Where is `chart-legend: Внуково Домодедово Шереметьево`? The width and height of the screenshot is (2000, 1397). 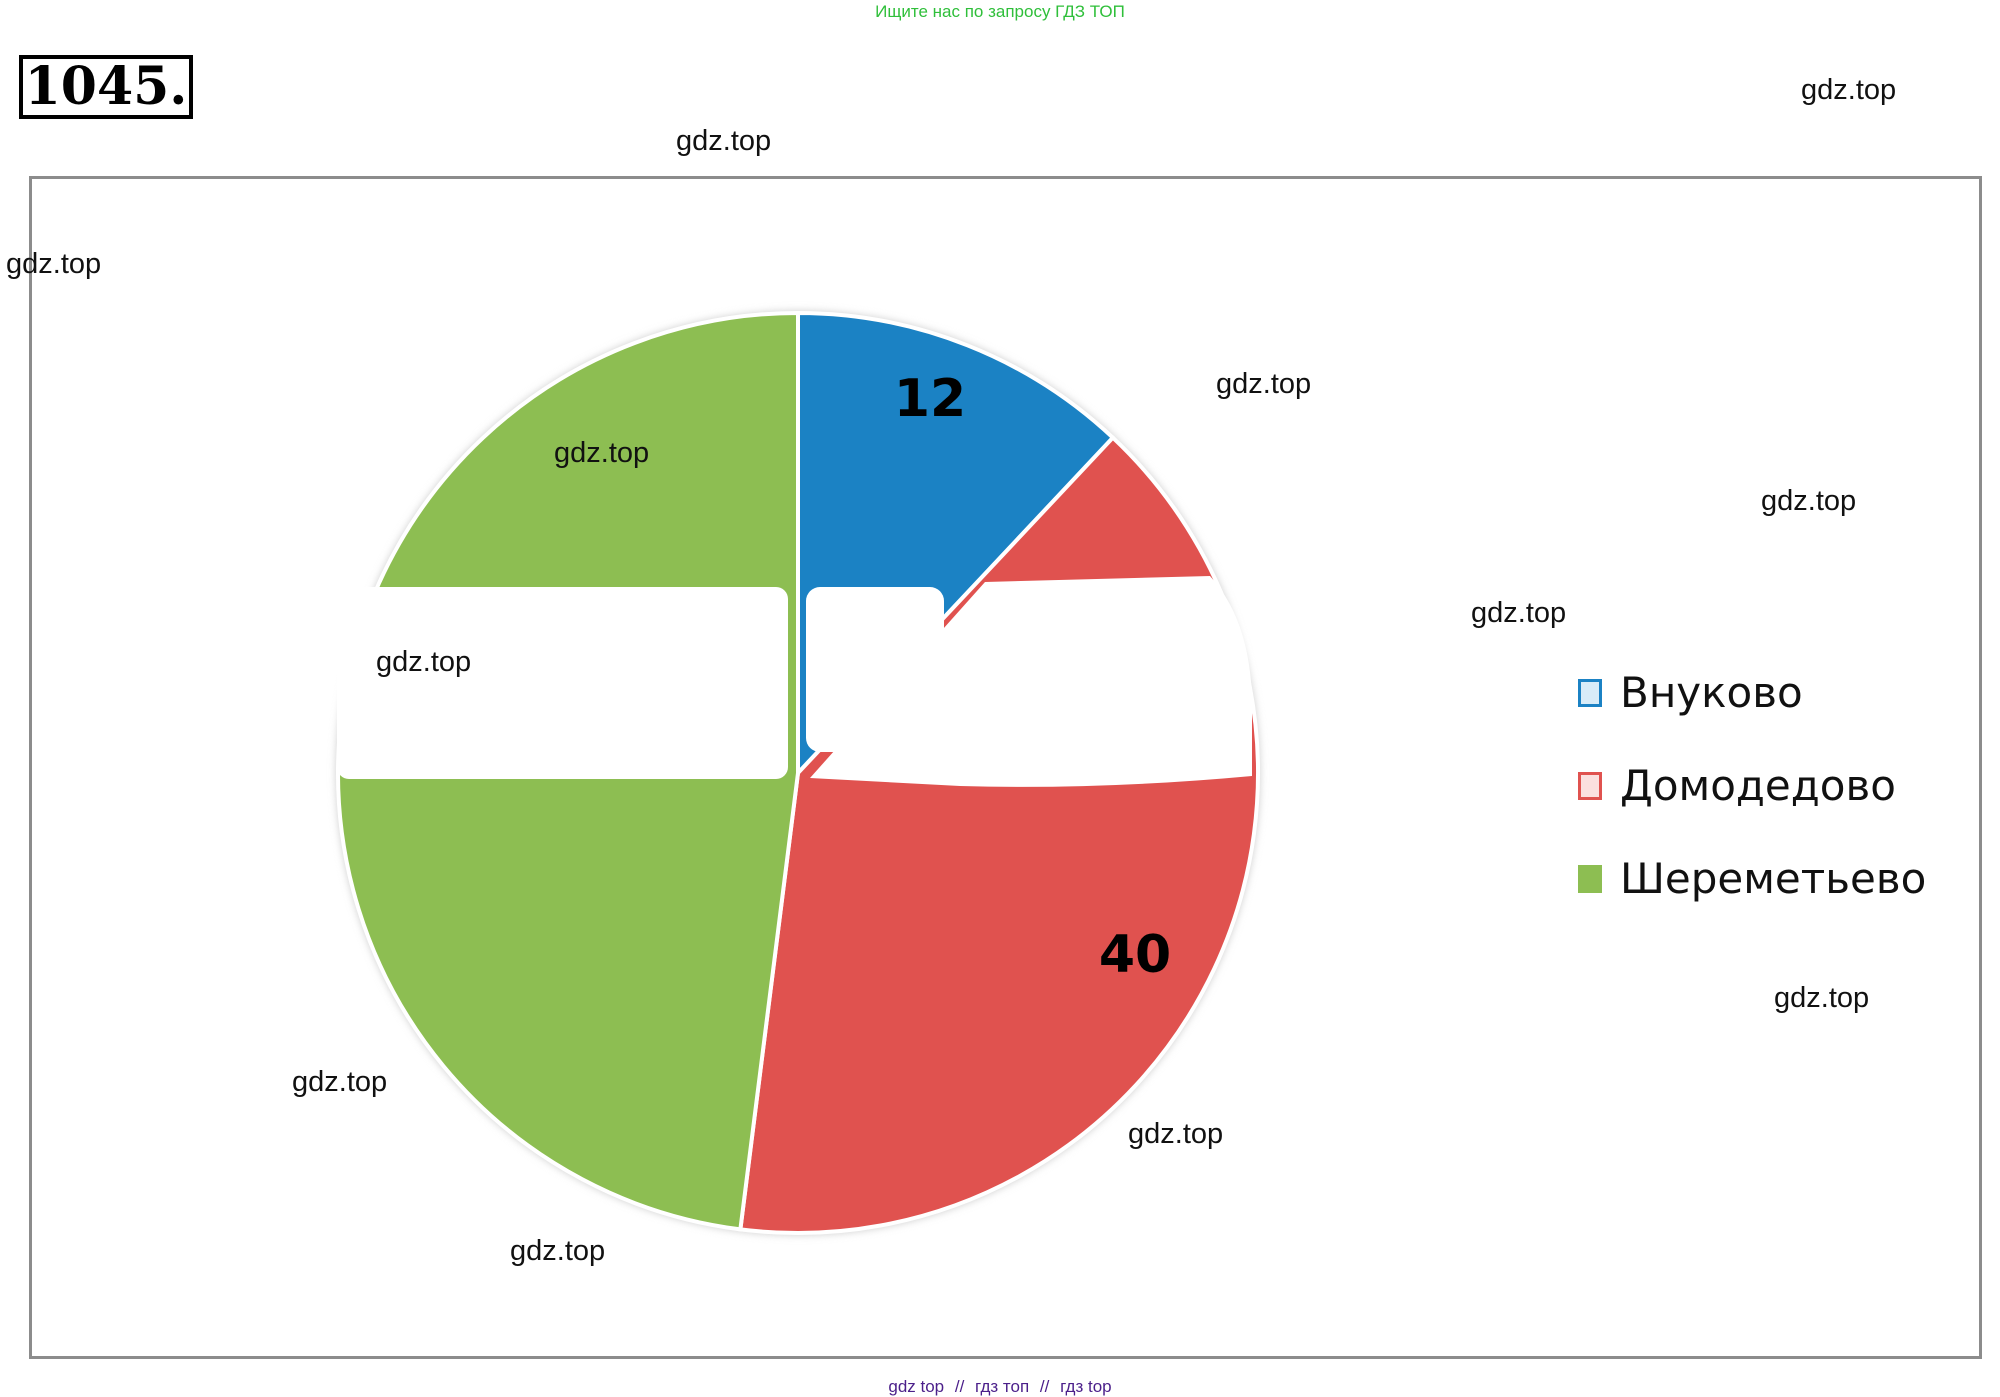
chart-legend: Внуково Домодедово Шереметьево is located at coordinates (1752, 785).